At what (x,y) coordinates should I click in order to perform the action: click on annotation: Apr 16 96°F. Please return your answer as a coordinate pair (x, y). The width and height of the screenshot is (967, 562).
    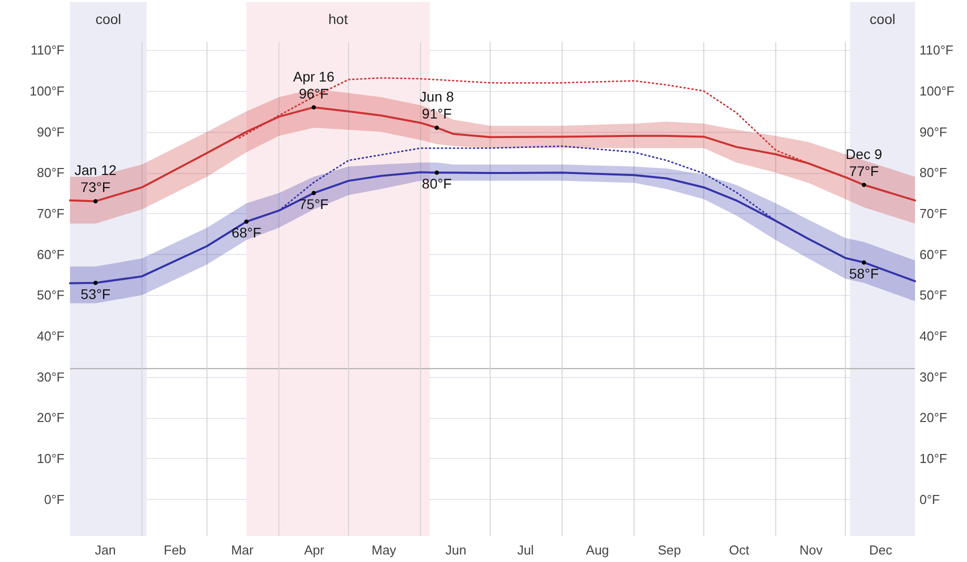
    Looking at the image, I should click on (314, 85).